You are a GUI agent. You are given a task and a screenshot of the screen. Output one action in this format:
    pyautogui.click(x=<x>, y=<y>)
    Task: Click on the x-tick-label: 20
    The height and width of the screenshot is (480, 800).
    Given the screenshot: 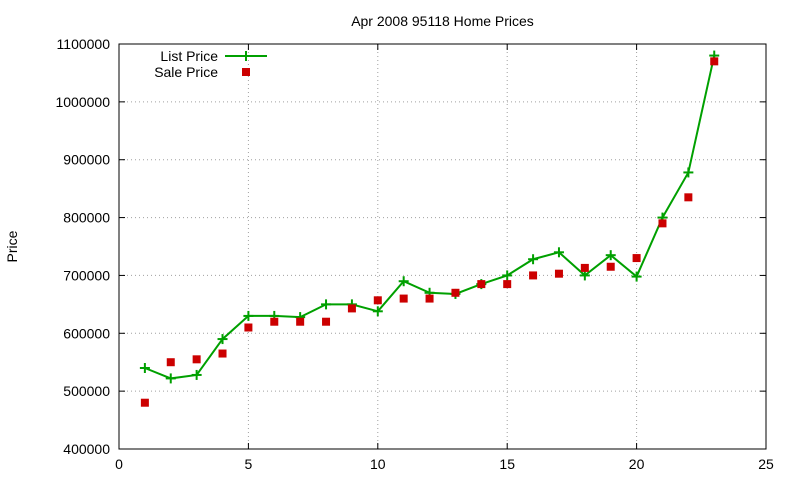 What is the action you would take?
    pyautogui.click(x=637, y=464)
    